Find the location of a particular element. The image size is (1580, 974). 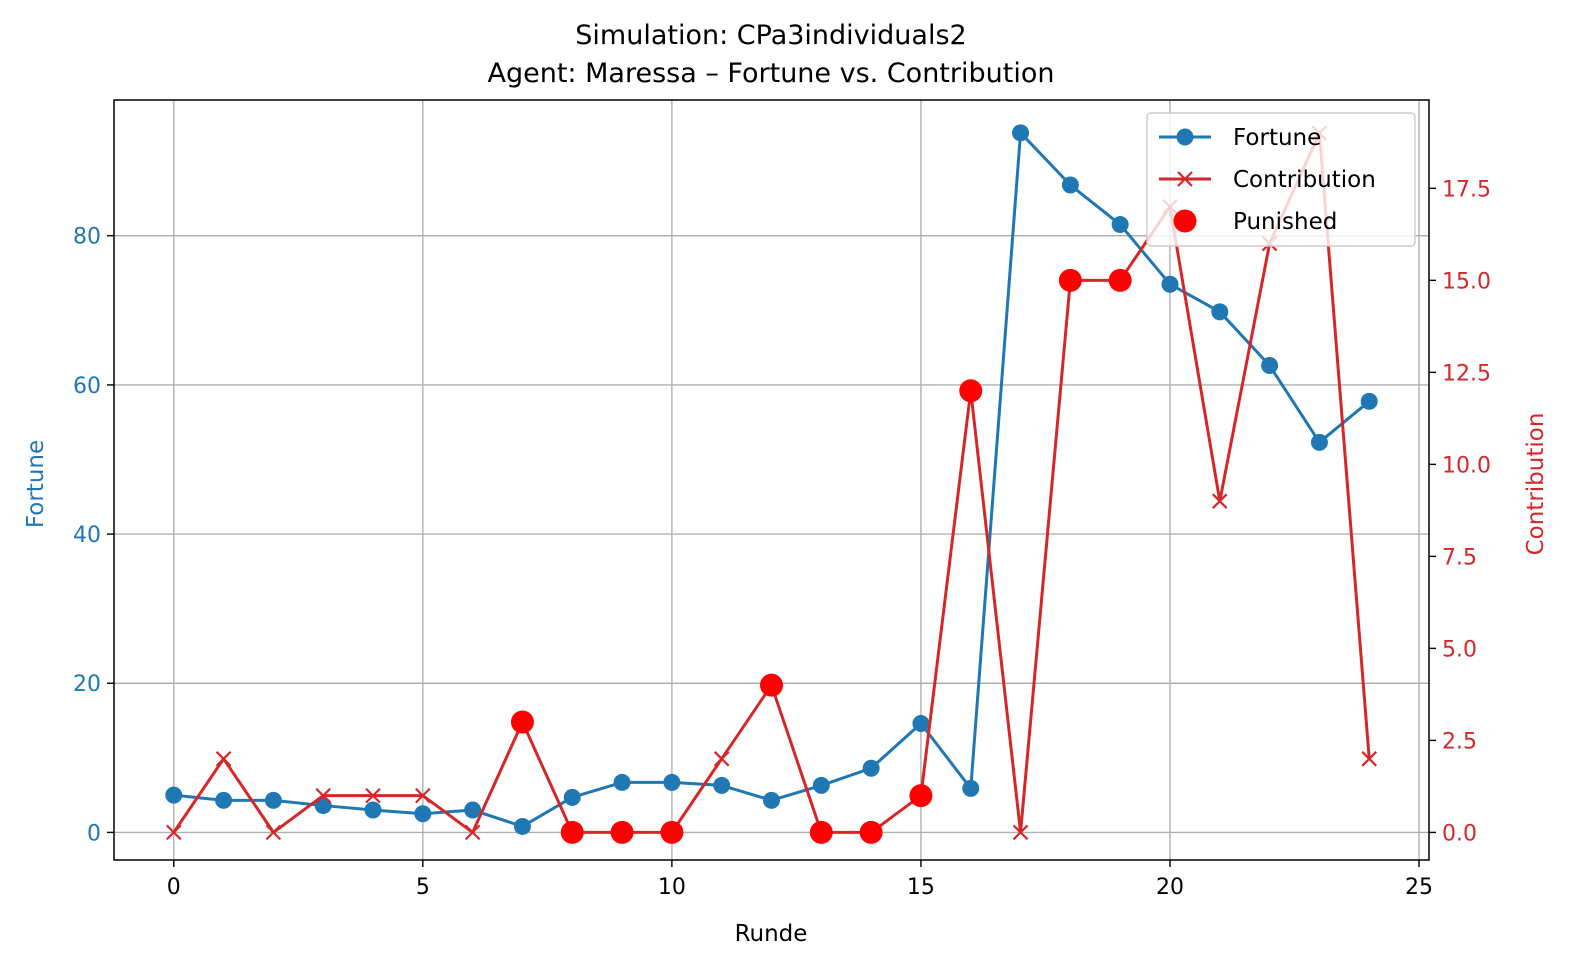

x-tick-label: 10 is located at coordinates (672, 887).